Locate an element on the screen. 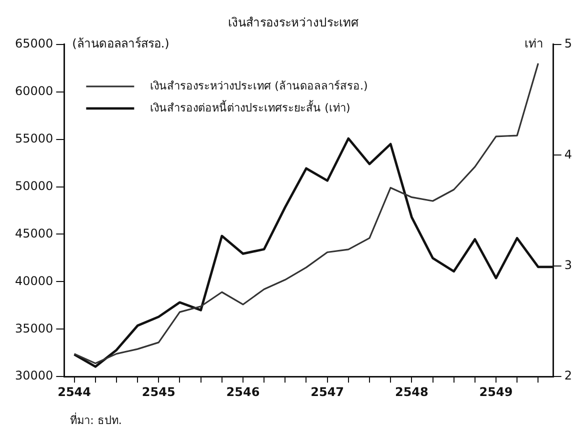 This screenshot has width=587, height=439. y2-tick-label: 4 is located at coordinates (568, 154).